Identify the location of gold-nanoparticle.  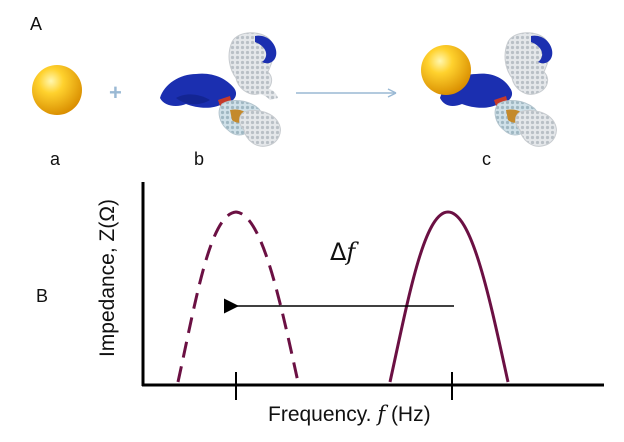
(57, 90).